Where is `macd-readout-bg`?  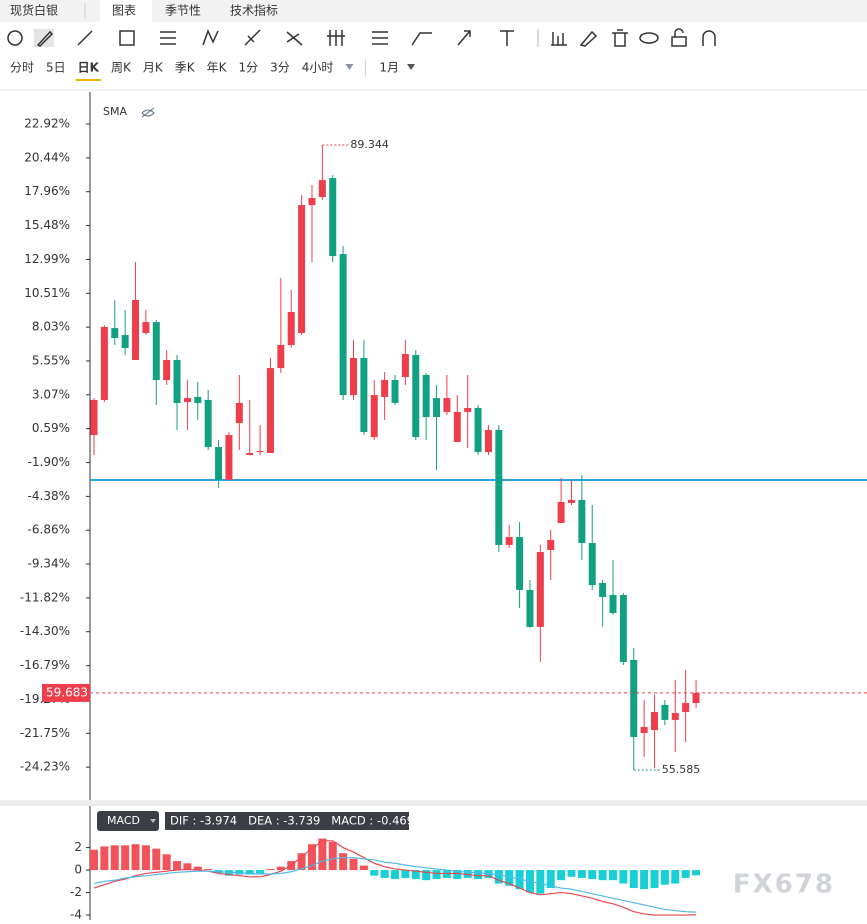
macd-readout-bg is located at coordinates (287, 821).